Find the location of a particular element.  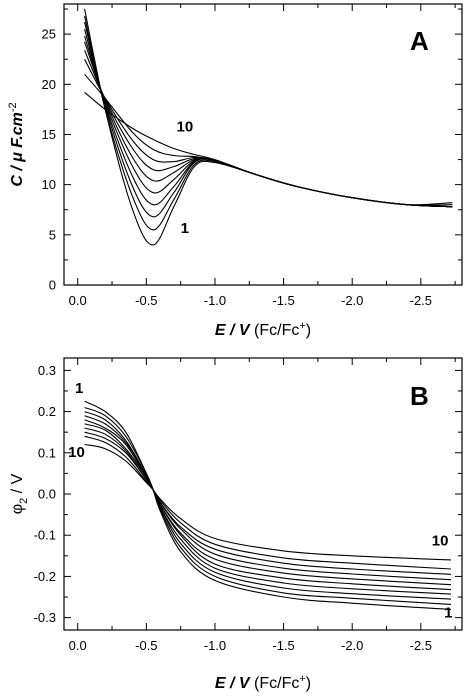

panel-b-ylabel-rest: / V is located at coordinates (17, 485).